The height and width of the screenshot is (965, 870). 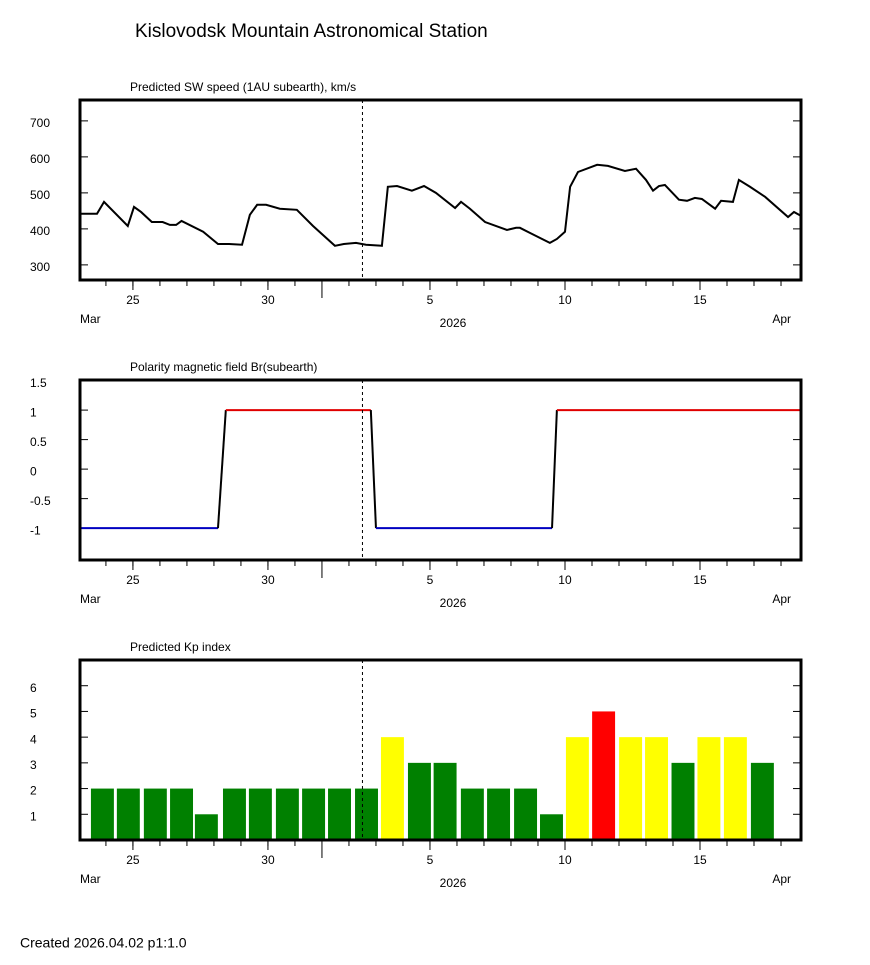 I want to click on y-tick-label: 0, so click(x=33, y=471).